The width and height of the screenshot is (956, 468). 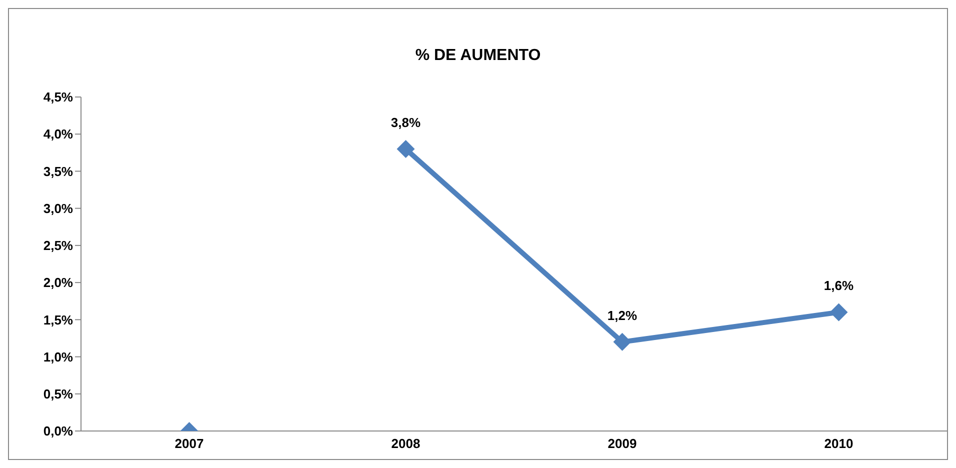 What do you see at coordinates (58, 246) in the screenshot?
I see `y-tick-label: 2,5%` at bounding box center [58, 246].